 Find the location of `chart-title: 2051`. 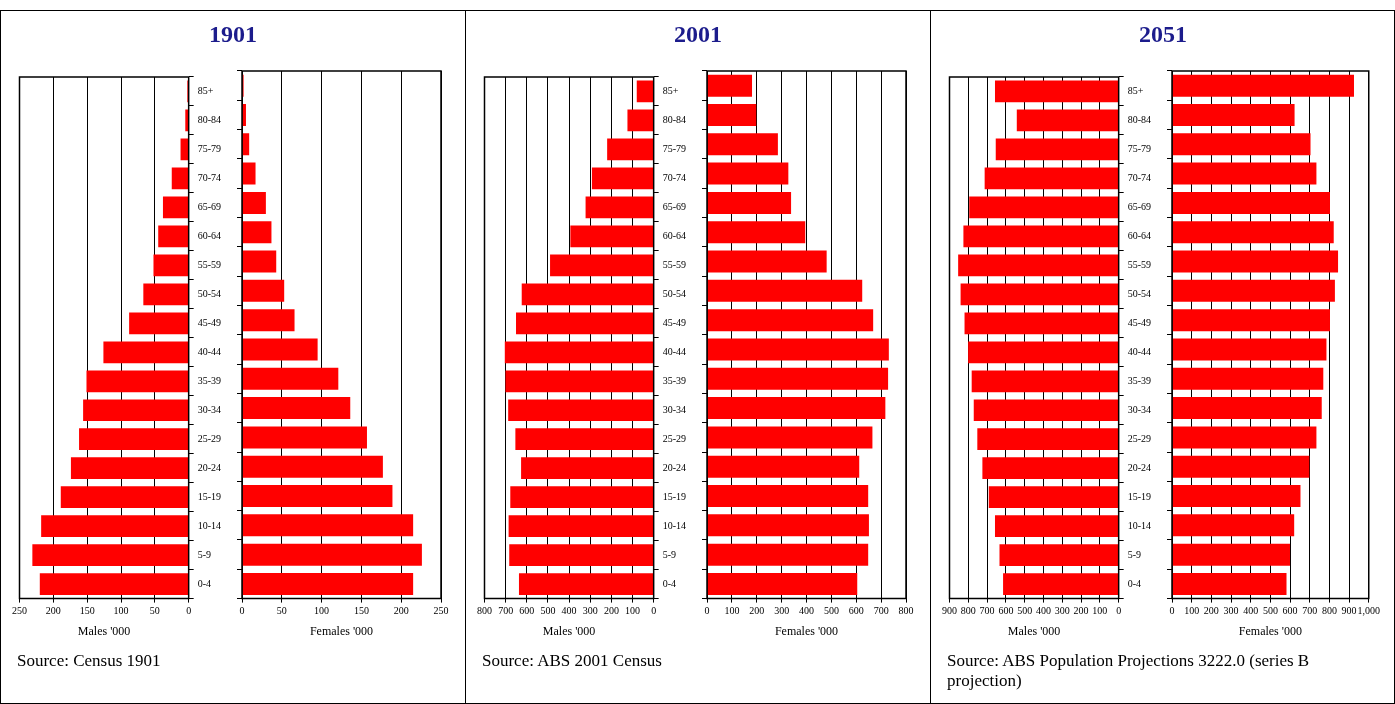

chart-title: 2051 is located at coordinates (1163, 34).